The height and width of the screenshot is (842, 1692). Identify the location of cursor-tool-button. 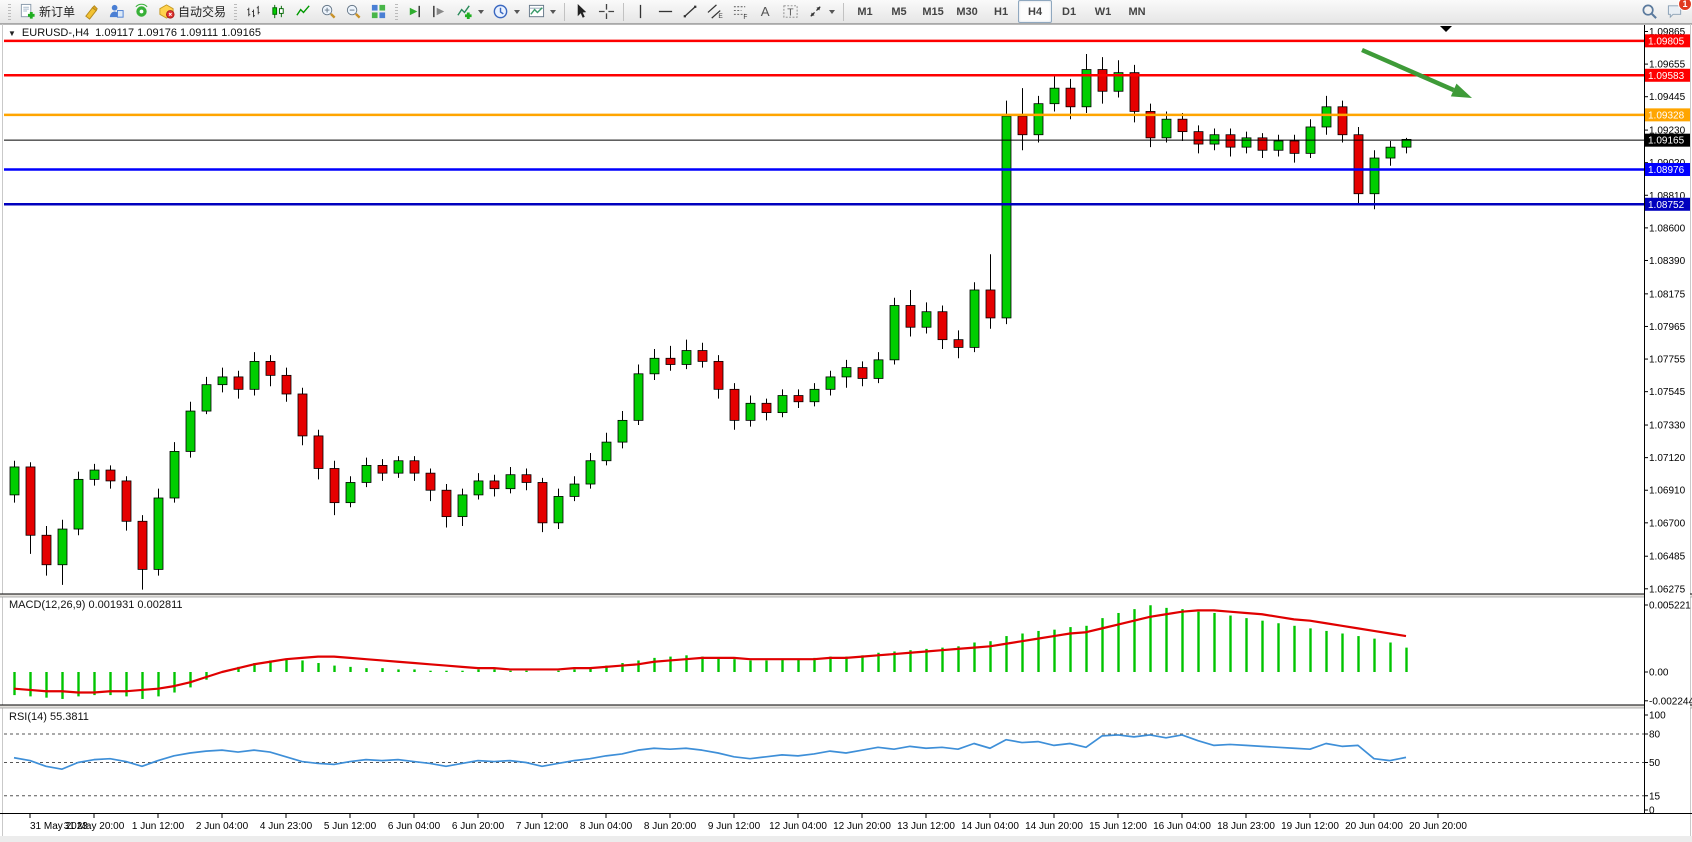
(581, 11).